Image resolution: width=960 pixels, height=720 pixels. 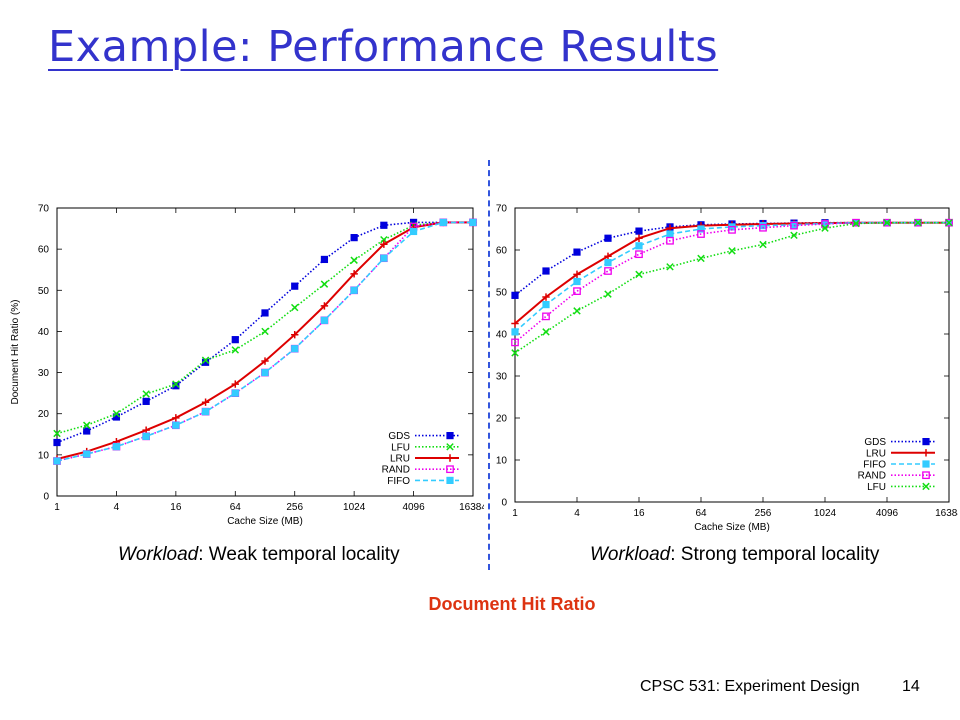 What do you see at coordinates (577, 513) in the screenshot?
I see `x-tick-label: 4` at bounding box center [577, 513].